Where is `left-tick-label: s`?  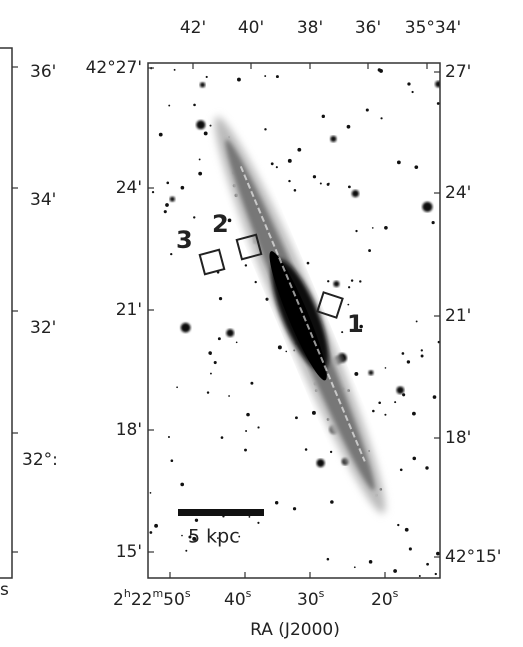
left-tick-label: s is located at coordinates (4, 590).